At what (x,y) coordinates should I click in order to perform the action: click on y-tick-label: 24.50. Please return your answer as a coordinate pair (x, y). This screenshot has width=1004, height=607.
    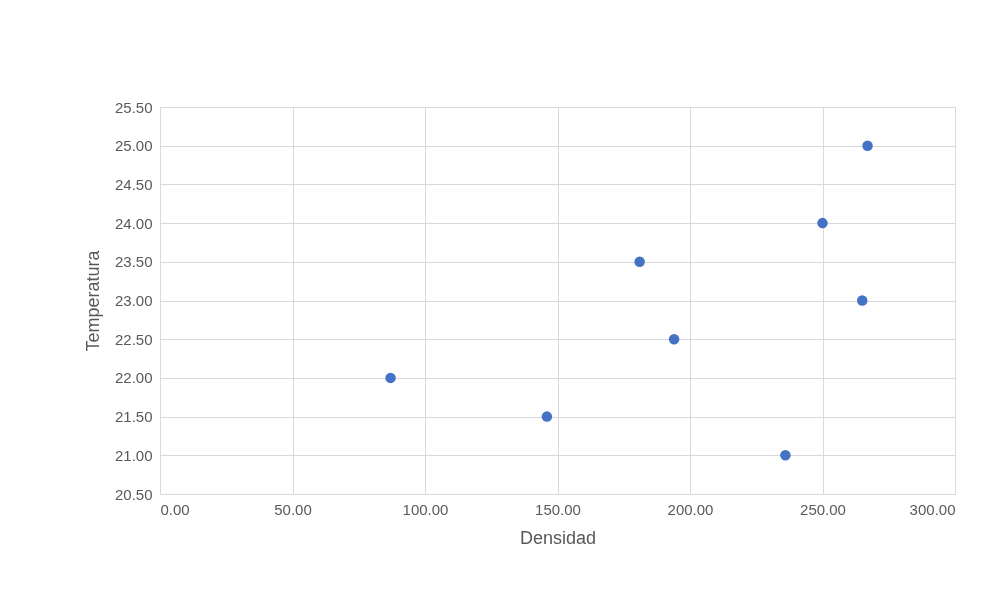
    Looking at the image, I should click on (133, 184).